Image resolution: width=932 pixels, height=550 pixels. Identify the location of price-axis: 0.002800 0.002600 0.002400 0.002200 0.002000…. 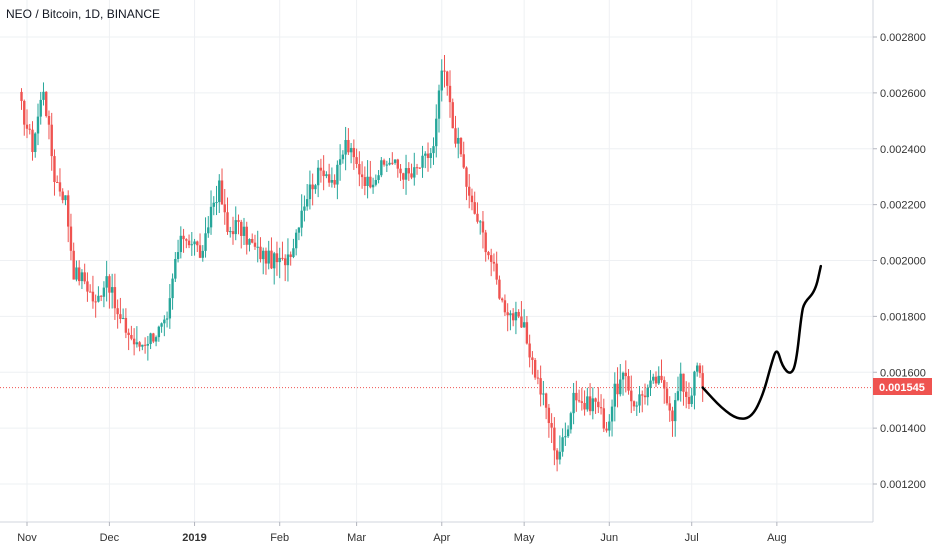
(899, 261).